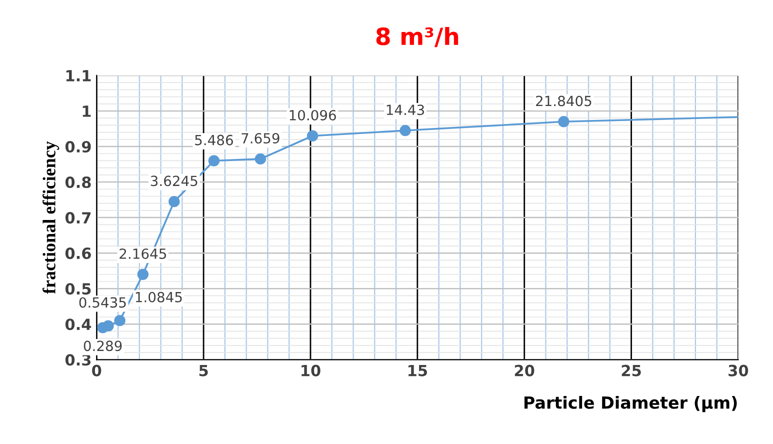 The width and height of the screenshot is (773, 444). What do you see at coordinates (78, 360) in the screenshot?
I see `y-tick-label: 0.3` at bounding box center [78, 360].